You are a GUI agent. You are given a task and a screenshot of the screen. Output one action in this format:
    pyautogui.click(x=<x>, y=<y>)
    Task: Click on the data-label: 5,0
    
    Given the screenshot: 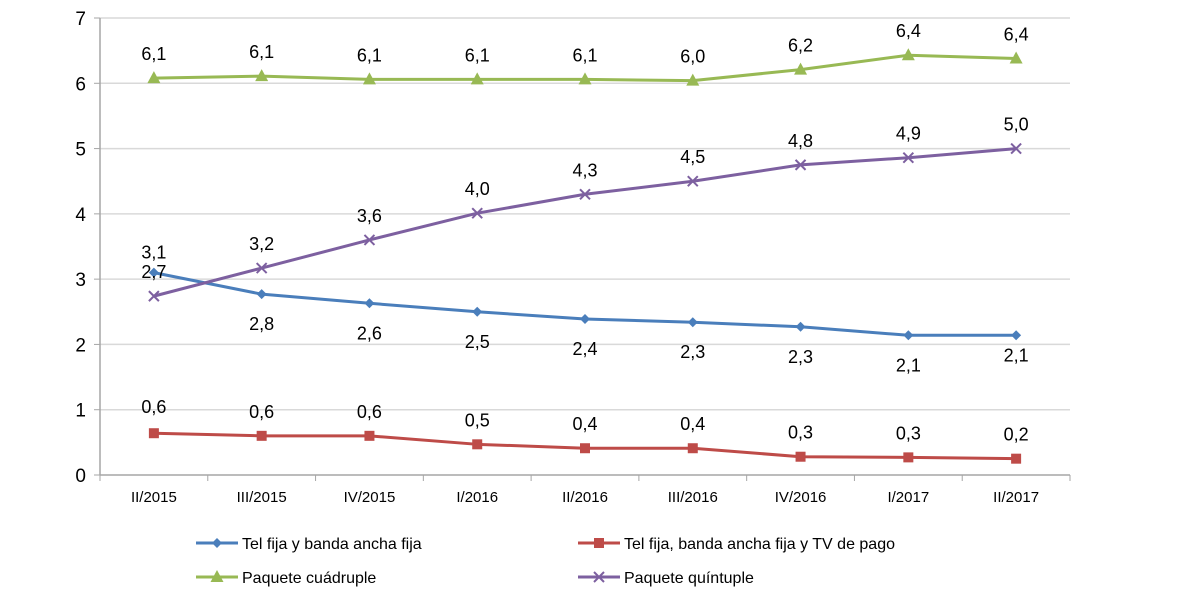 What is the action you would take?
    pyautogui.click(x=1016, y=125)
    